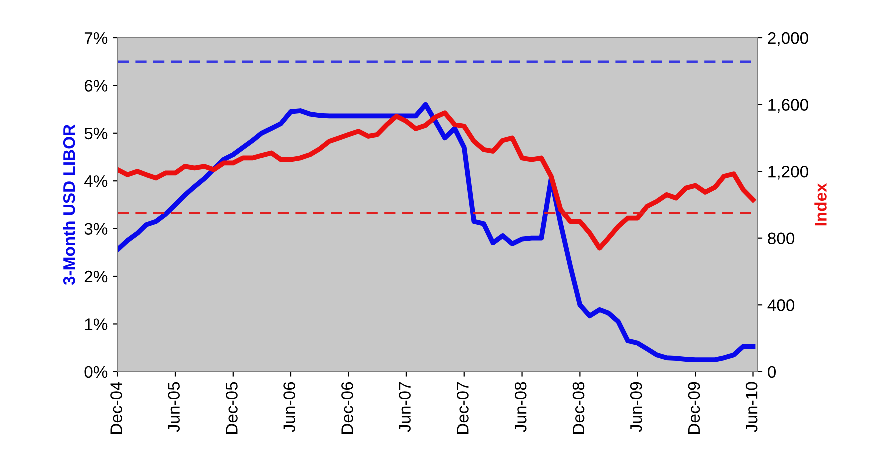  I want to click on x-tick-label: Dec-08, so click(578, 408).